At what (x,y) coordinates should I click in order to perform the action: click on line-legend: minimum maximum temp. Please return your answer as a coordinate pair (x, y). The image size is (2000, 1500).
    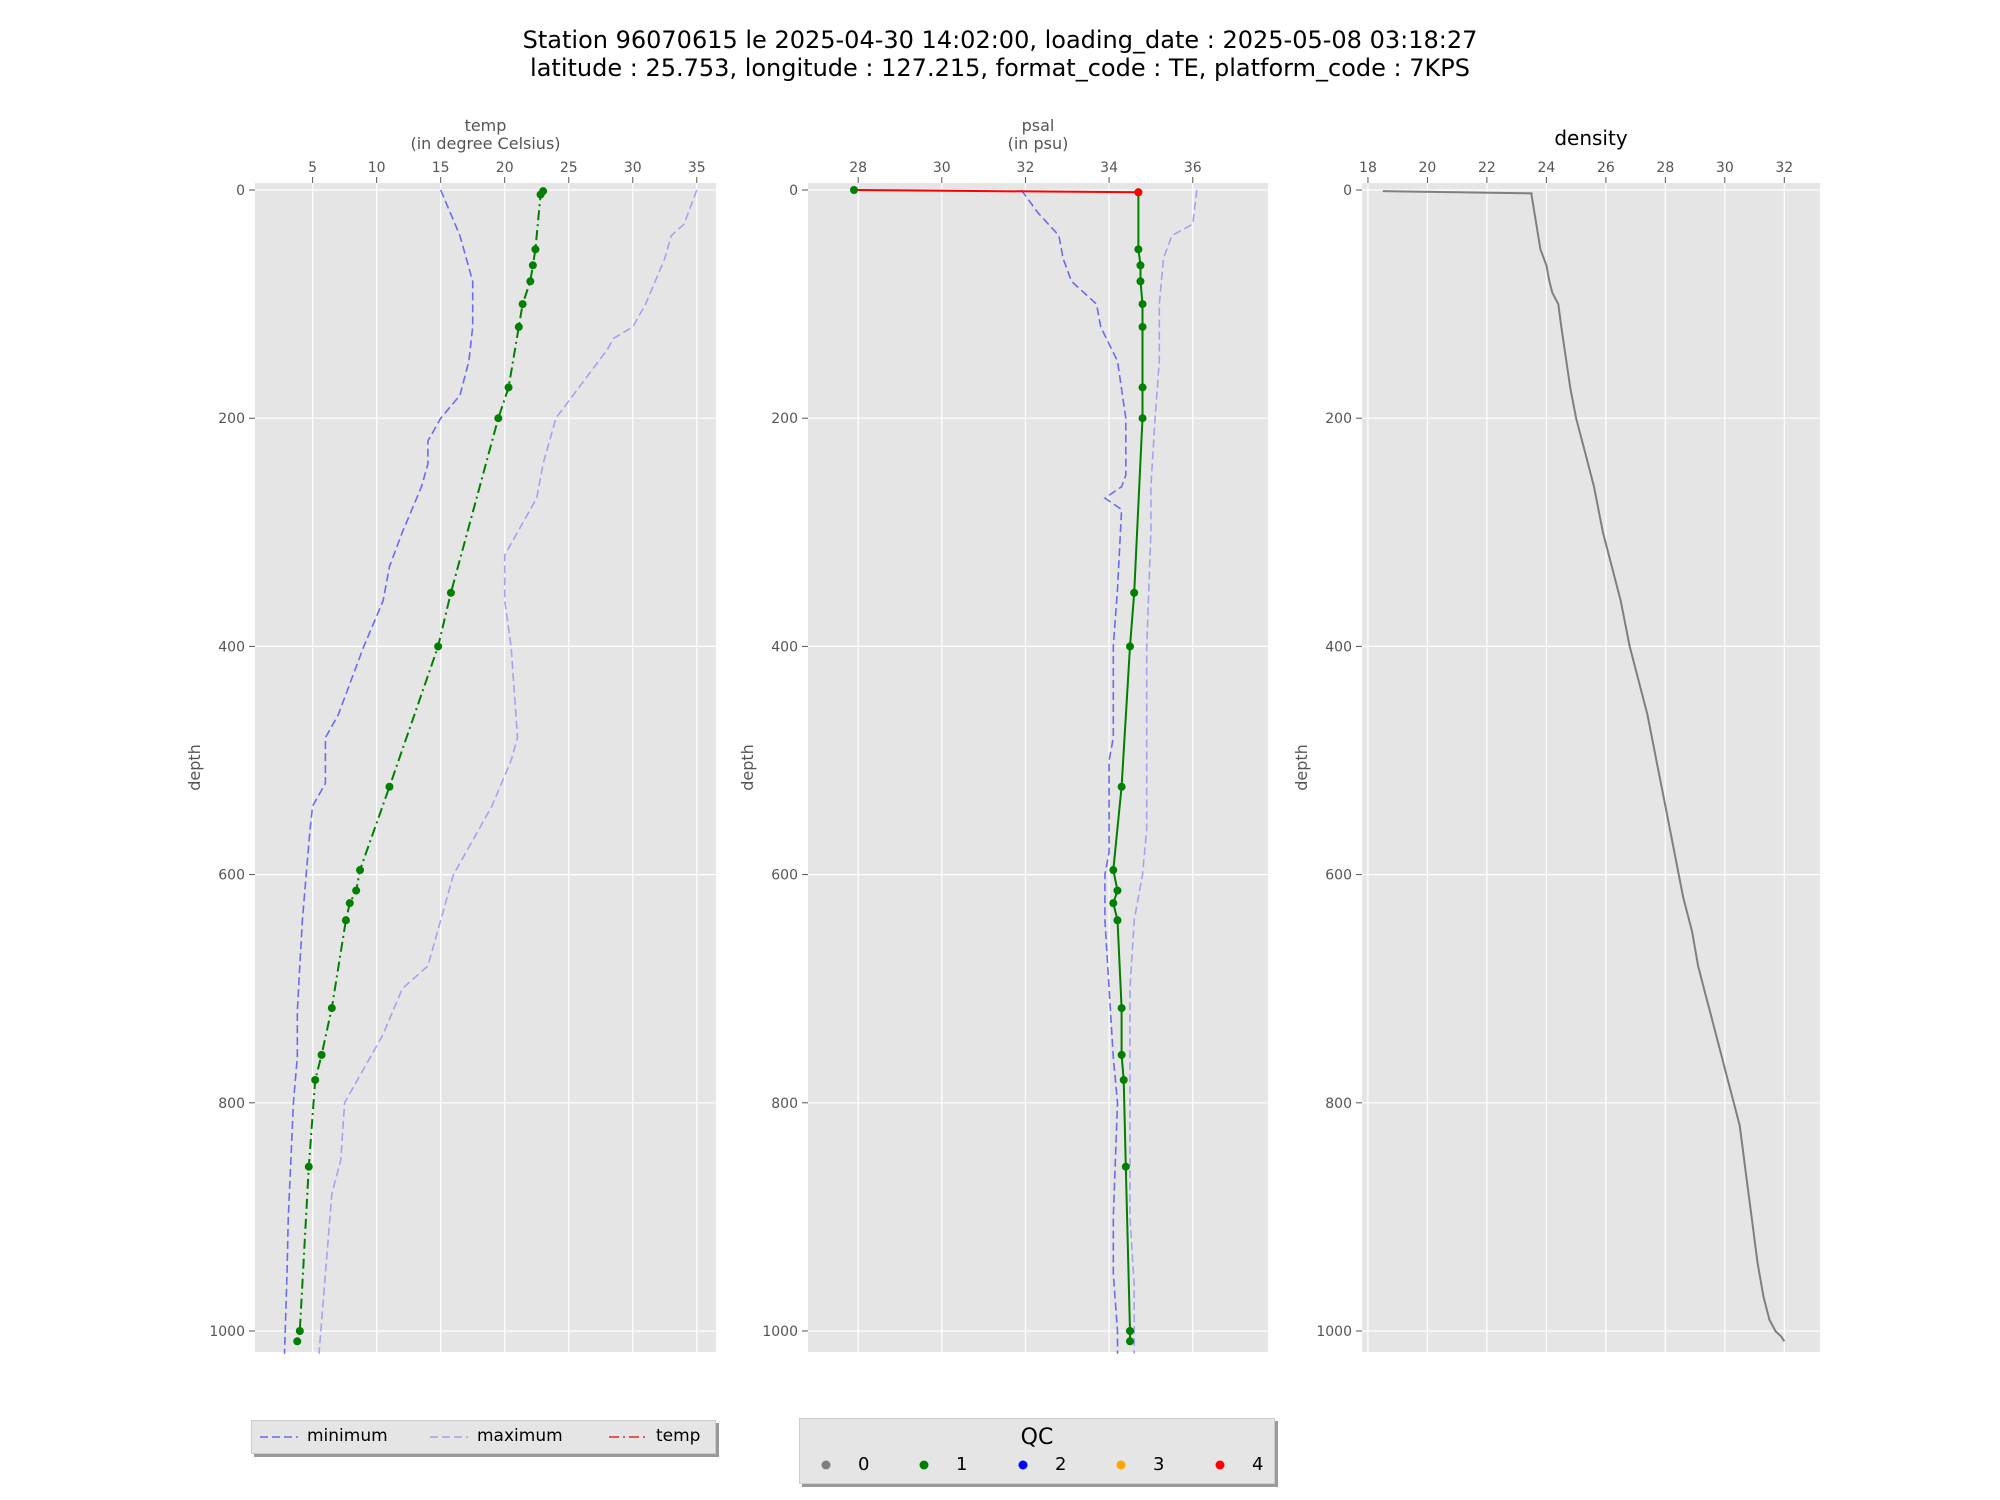
    Looking at the image, I should click on (483, 1437).